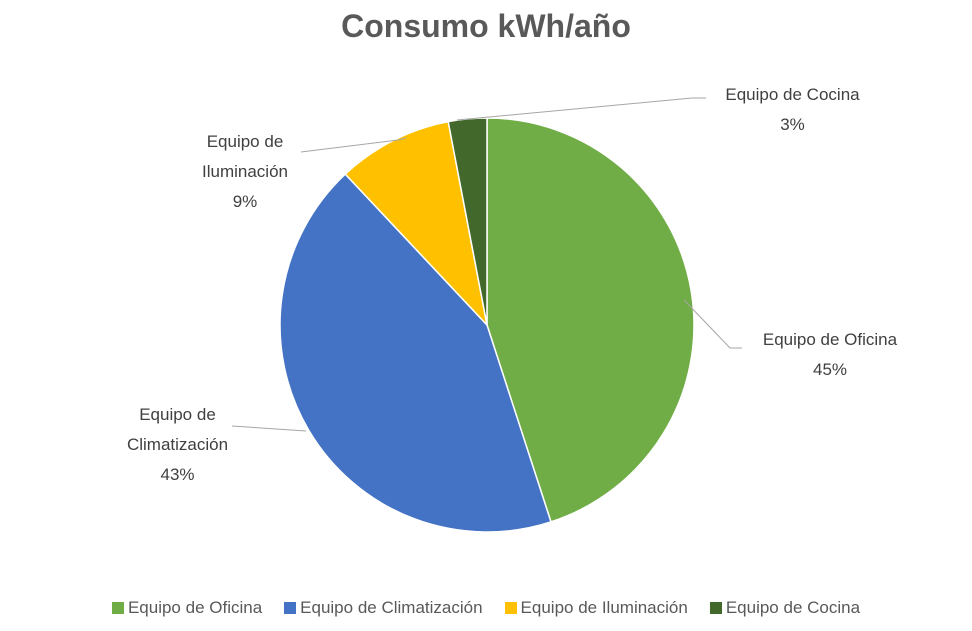  Describe the element at coordinates (792, 124) in the screenshot. I see `data-label-value: 3%` at that location.